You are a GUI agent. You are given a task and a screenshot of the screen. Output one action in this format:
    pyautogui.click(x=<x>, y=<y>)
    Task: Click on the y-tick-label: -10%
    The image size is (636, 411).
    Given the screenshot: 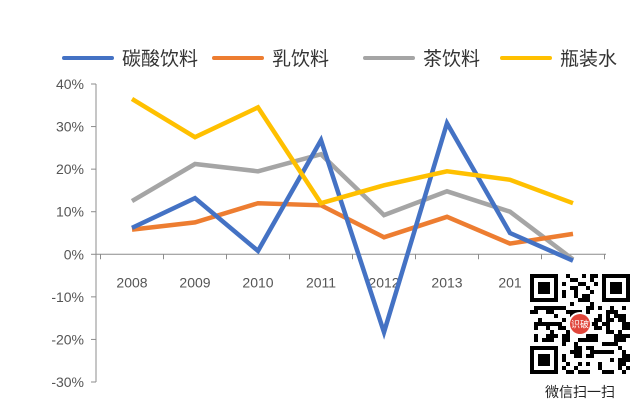 What is the action you would take?
    pyautogui.click(x=67, y=297)
    